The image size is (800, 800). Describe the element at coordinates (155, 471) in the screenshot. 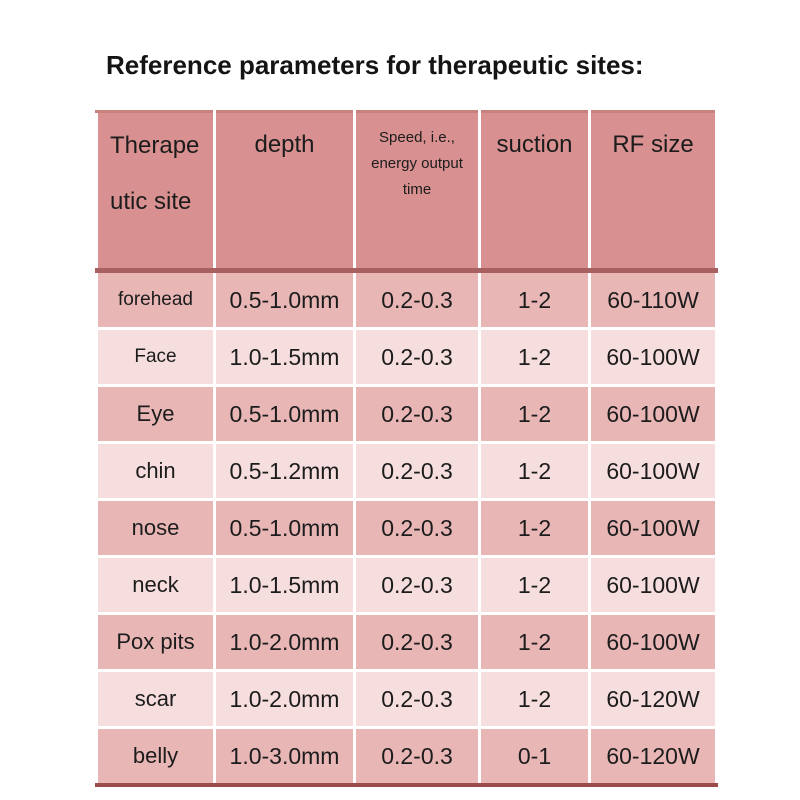

I see `cell-site: chin` at that location.